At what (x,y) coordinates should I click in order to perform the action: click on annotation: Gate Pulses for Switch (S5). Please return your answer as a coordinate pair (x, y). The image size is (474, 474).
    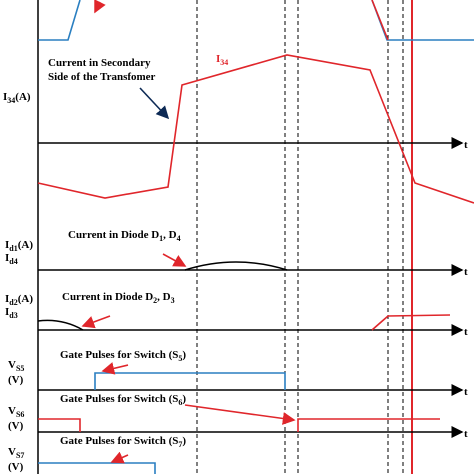
    Looking at the image, I should click on (123, 356).